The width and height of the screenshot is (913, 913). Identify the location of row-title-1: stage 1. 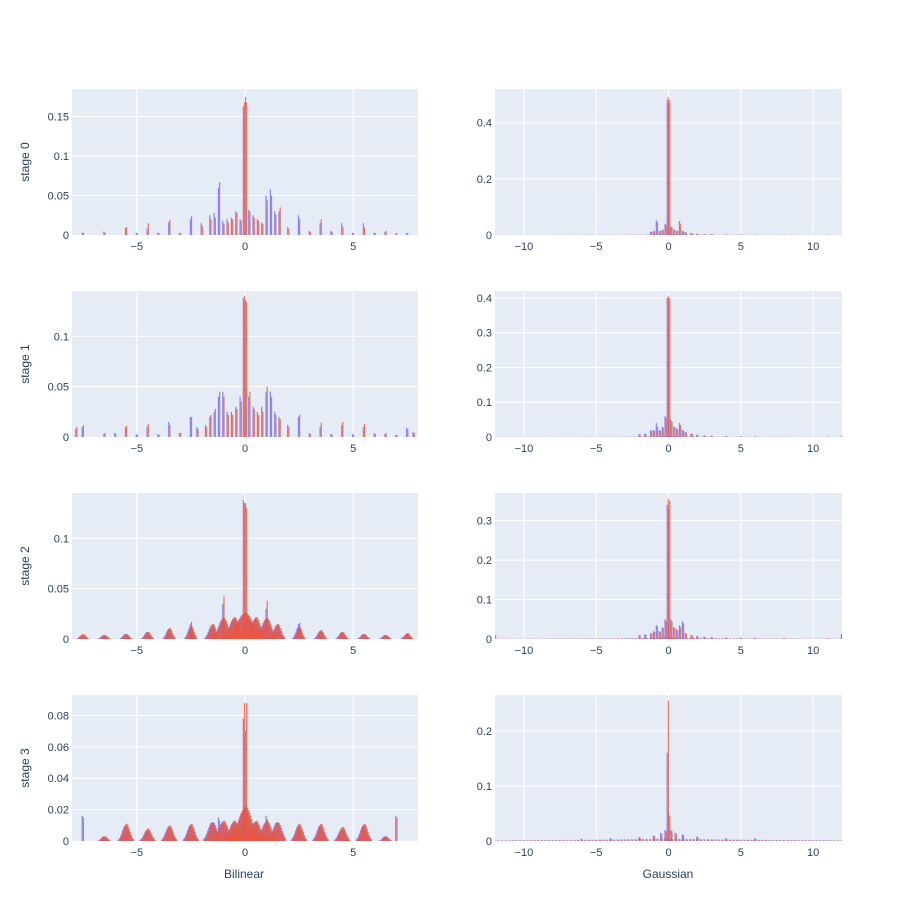
(25, 364).